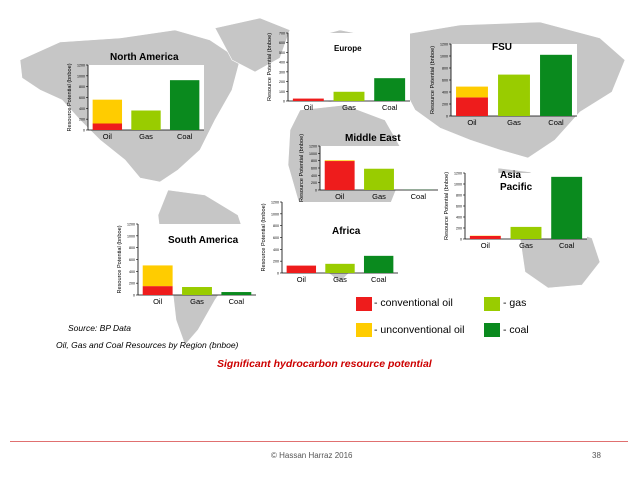  What do you see at coordinates (364, 304) in the screenshot?
I see `legend-swatch-conventional-oil` at bounding box center [364, 304].